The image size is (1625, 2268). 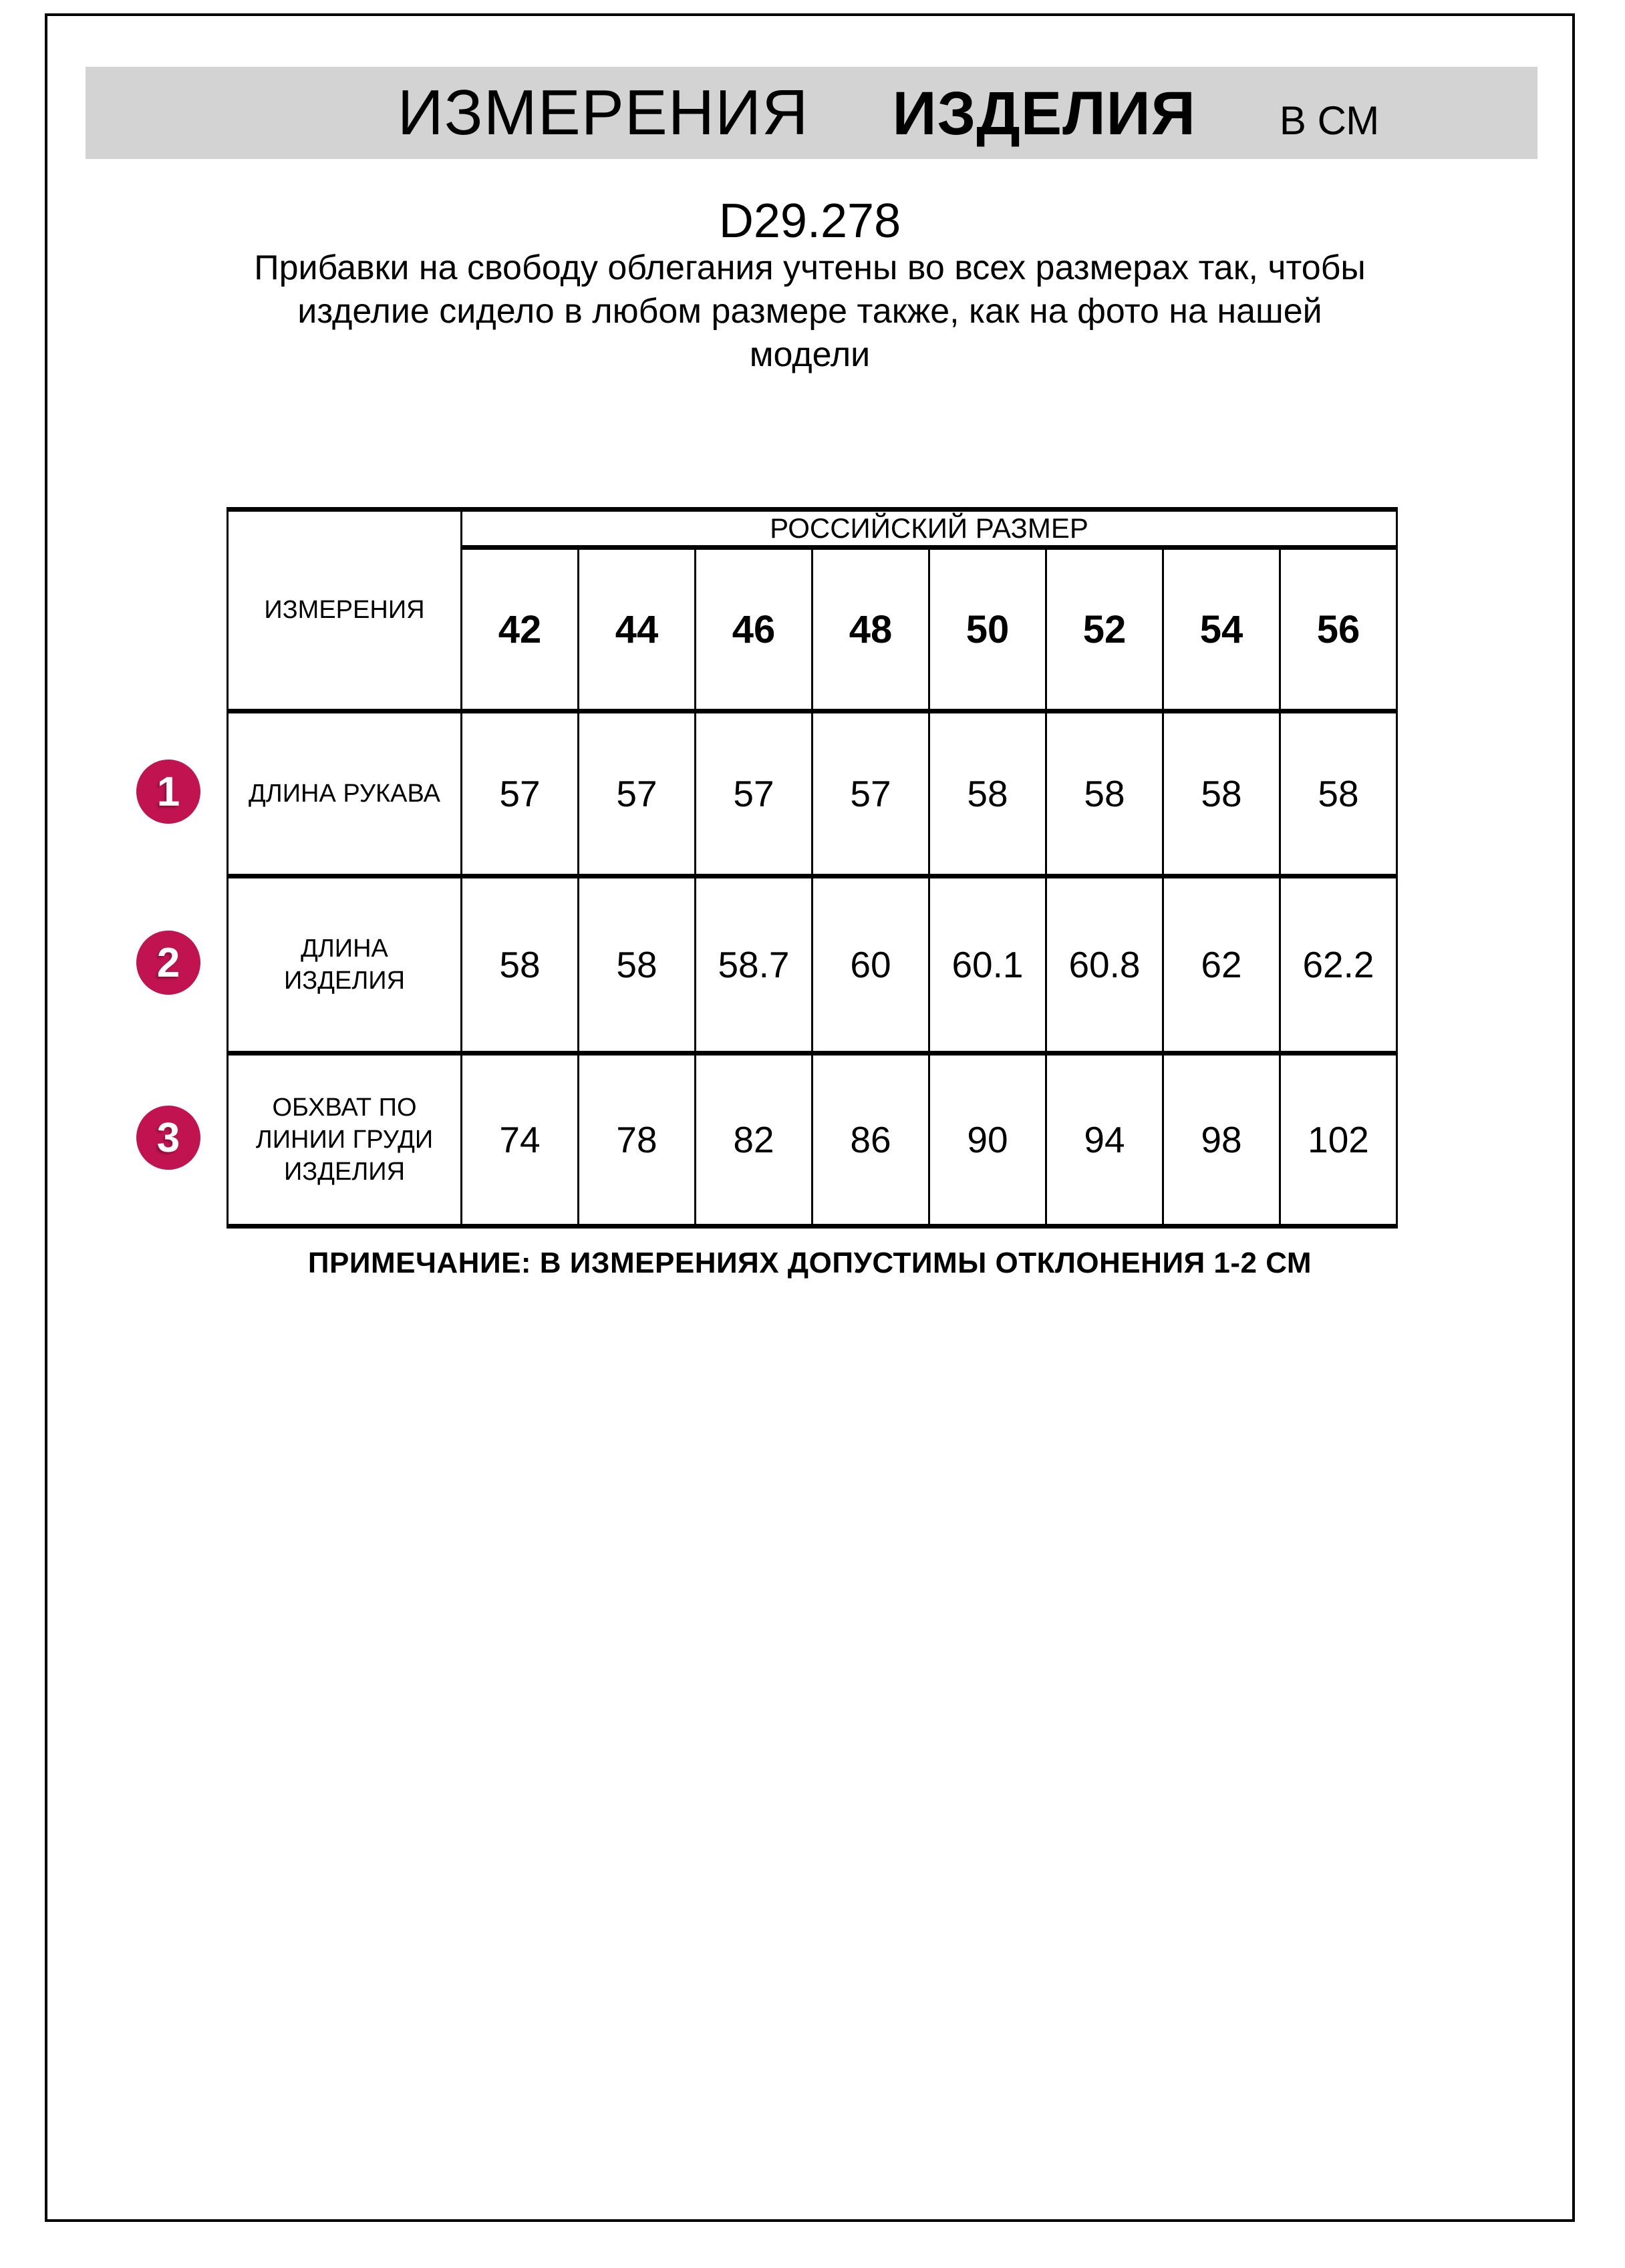 What do you see at coordinates (754, 1140) in the screenshot?
I see `value-cell: 82` at bounding box center [754, 1140].